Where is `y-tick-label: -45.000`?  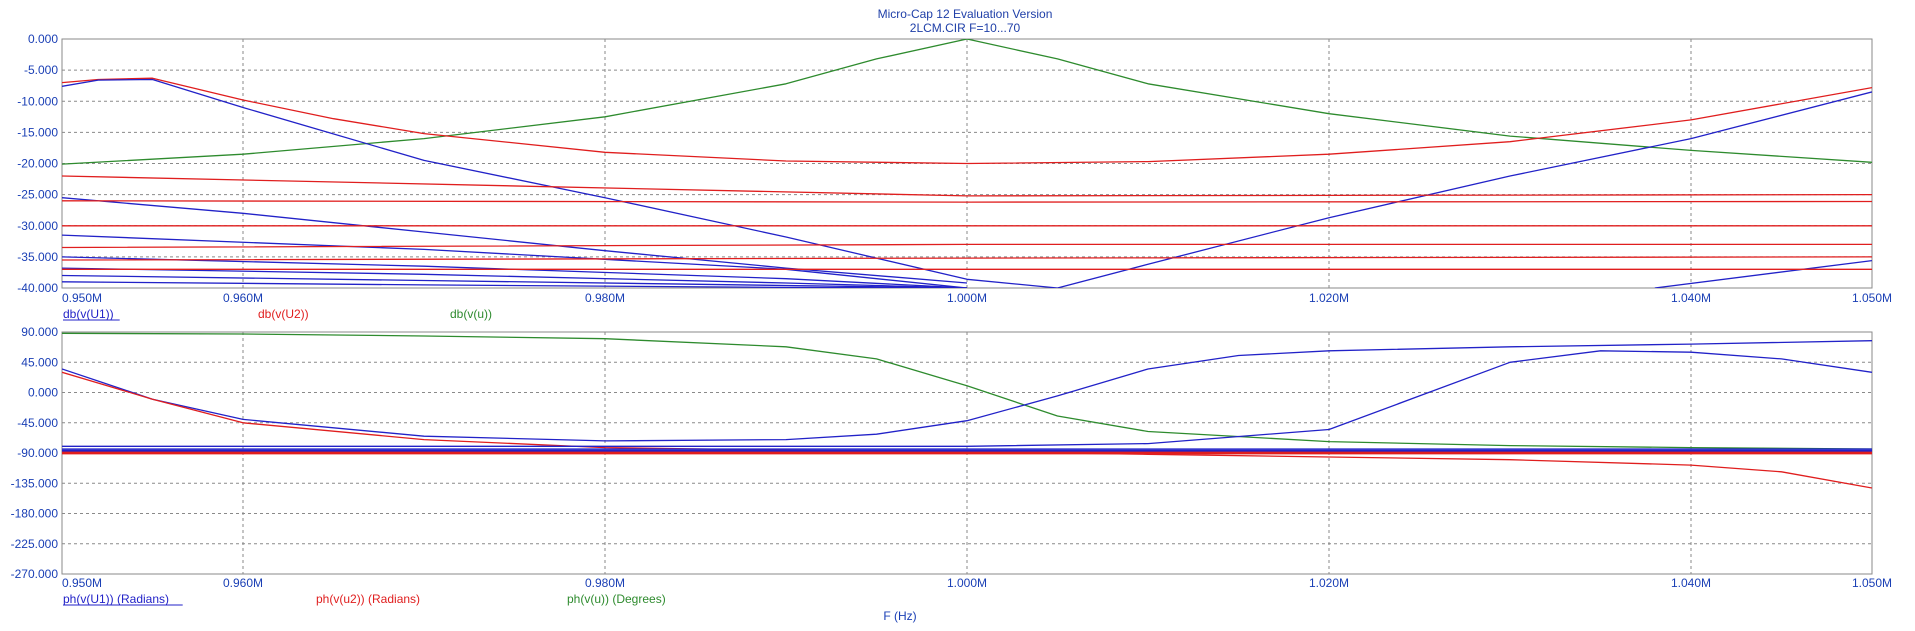
y-tick-label: -45.000 is located at coordinates (37, 423).